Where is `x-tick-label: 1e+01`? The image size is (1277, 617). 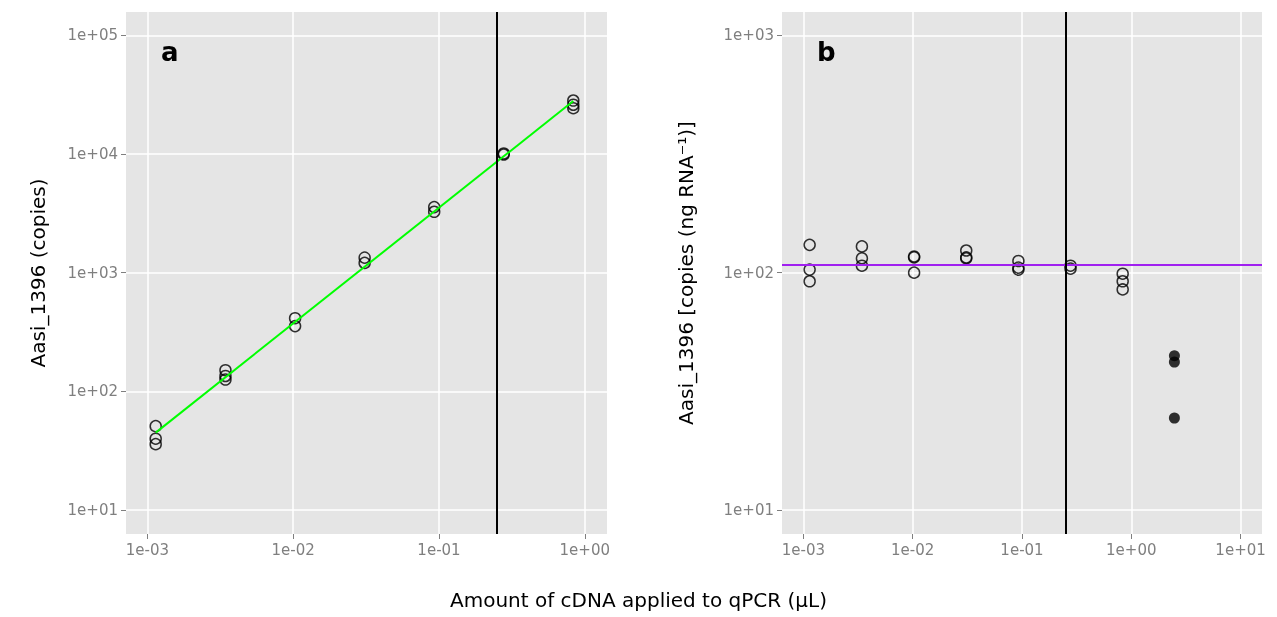
x-tick-label: 1e+01 is located at coordinates (1240, 549).